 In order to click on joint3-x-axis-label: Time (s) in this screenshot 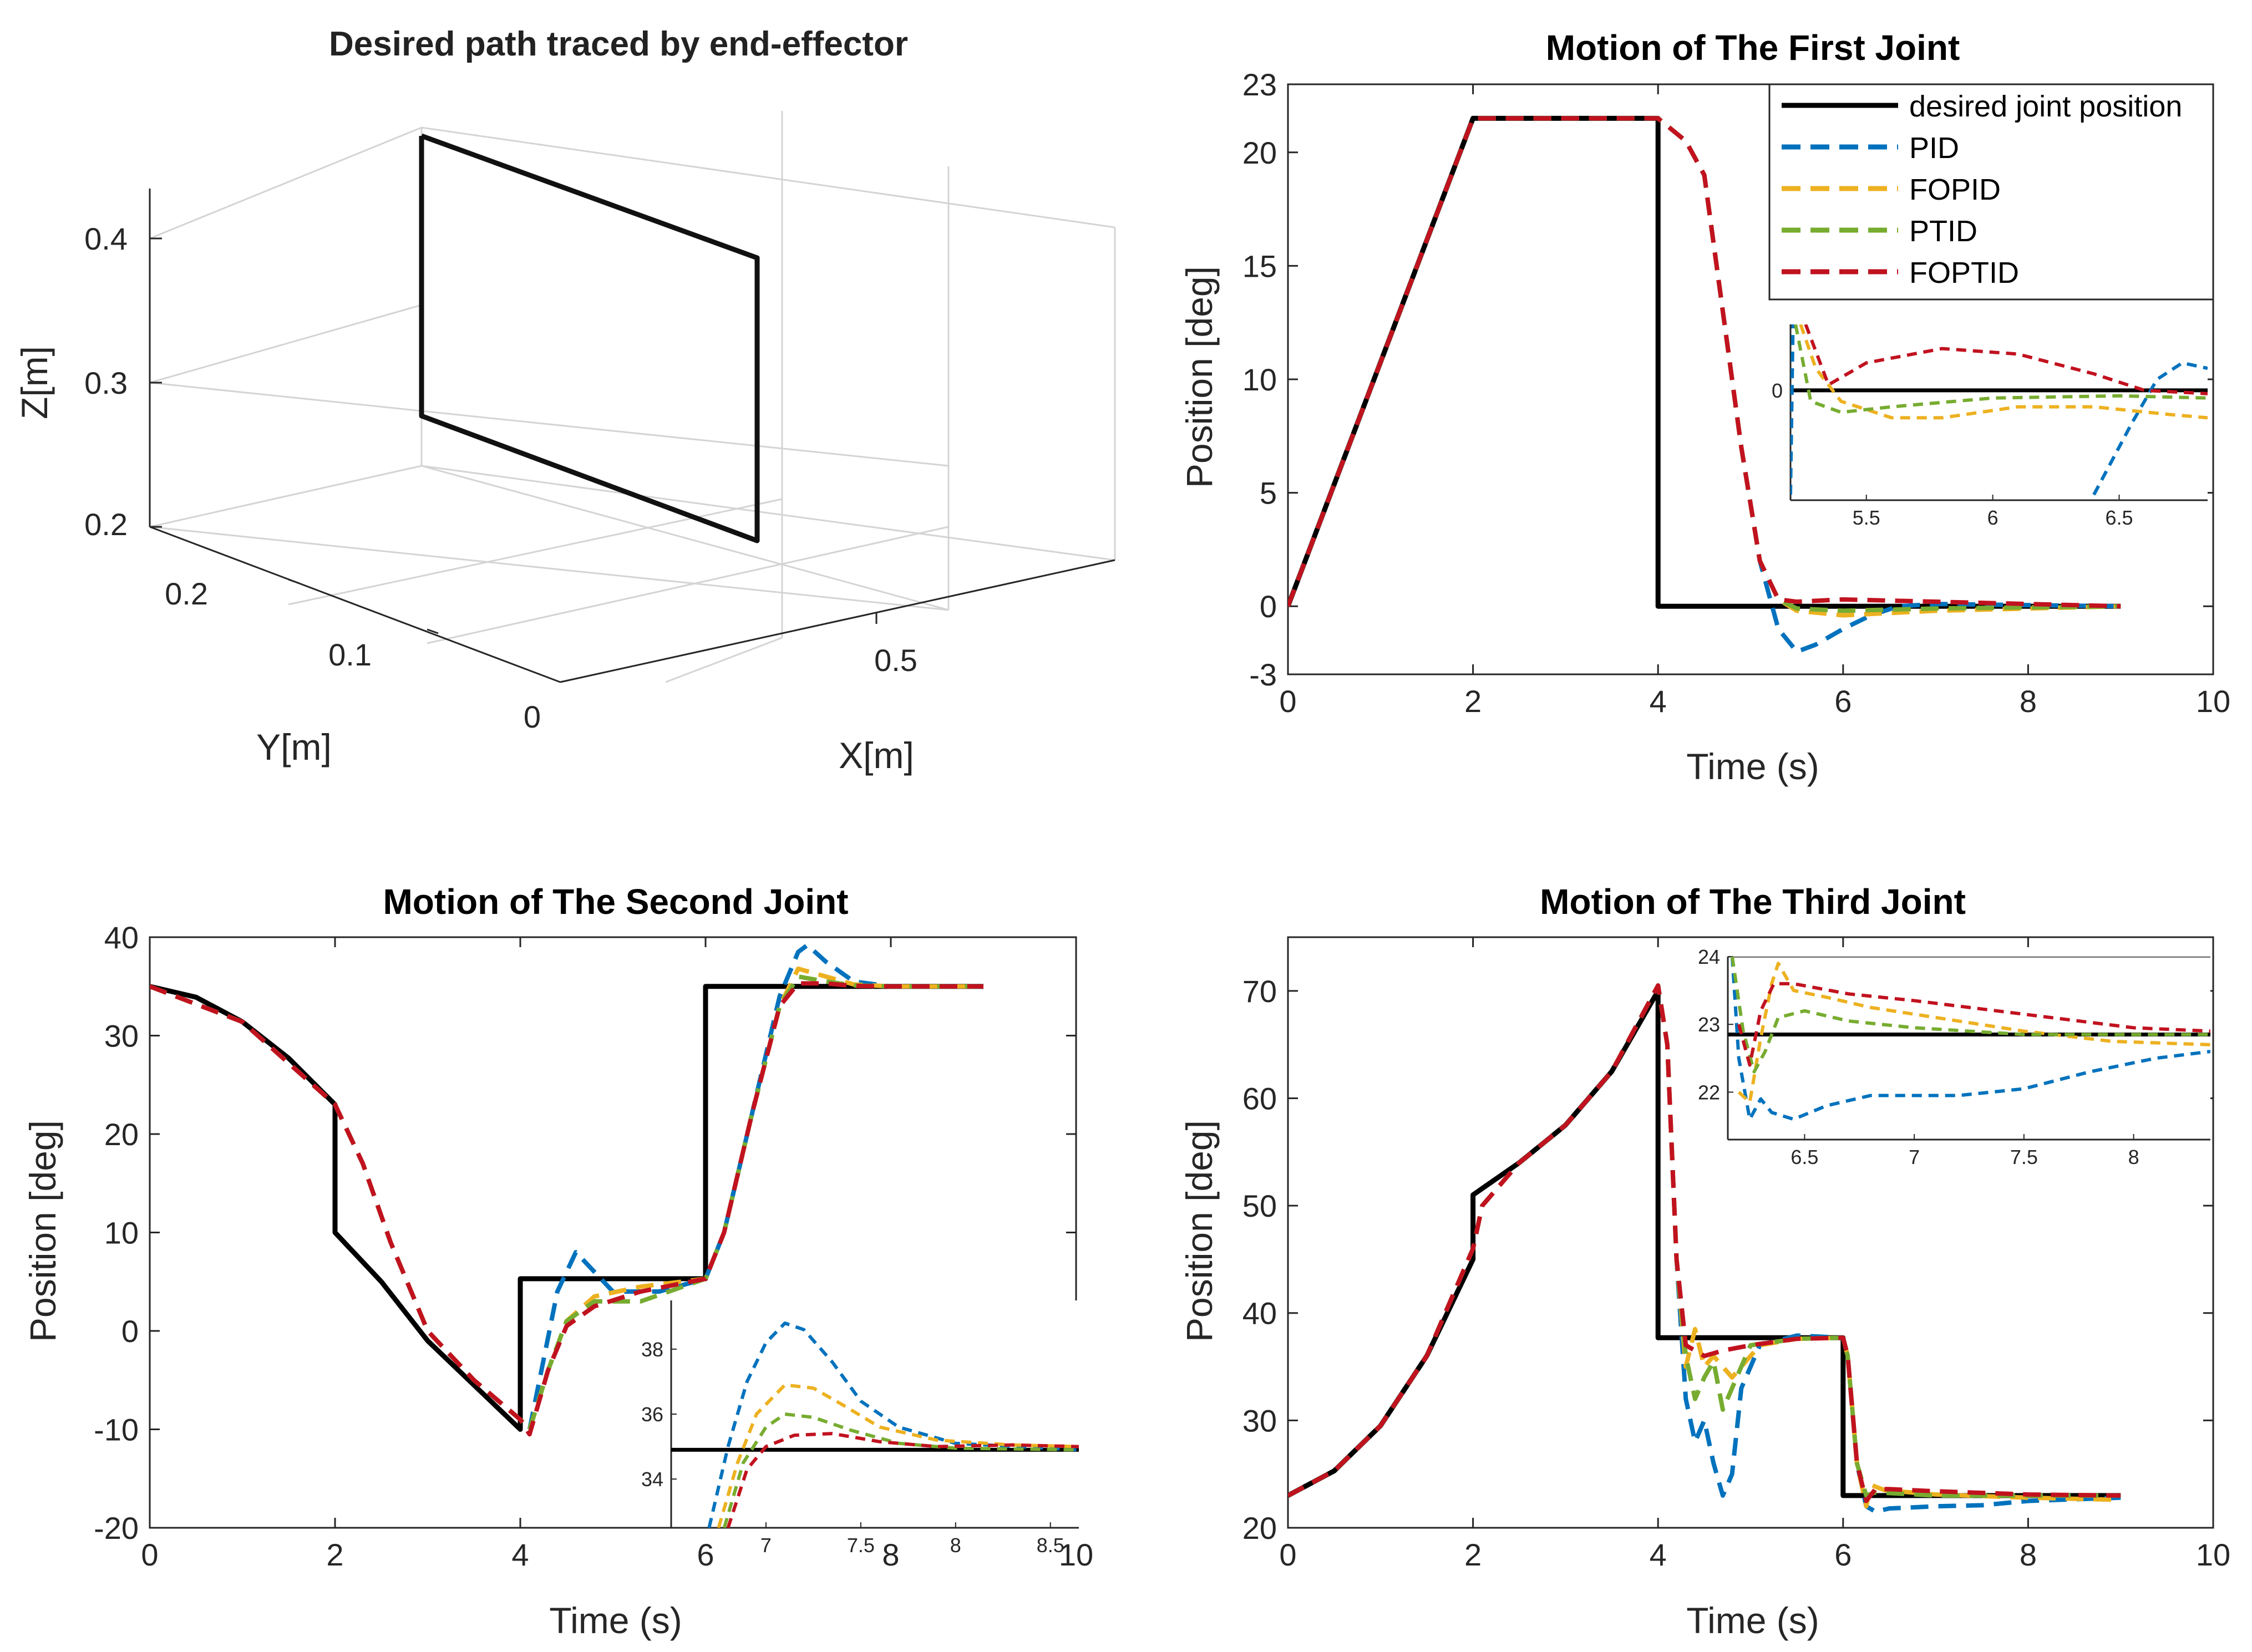, I will do `click(1752, 1620)`.